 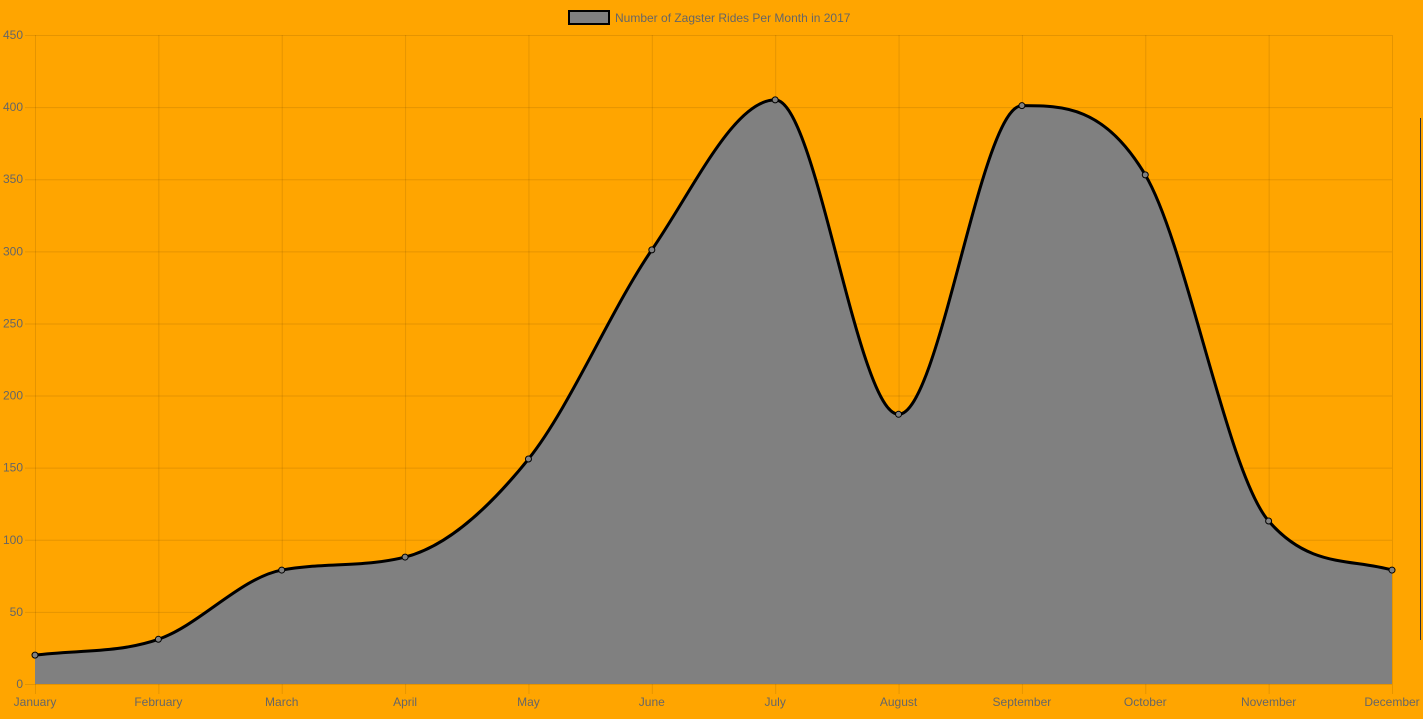 What do you see at coordinates (528, 702) in the screenshot?
I see `x-tick-label: May` at bounding box center [528, 702].